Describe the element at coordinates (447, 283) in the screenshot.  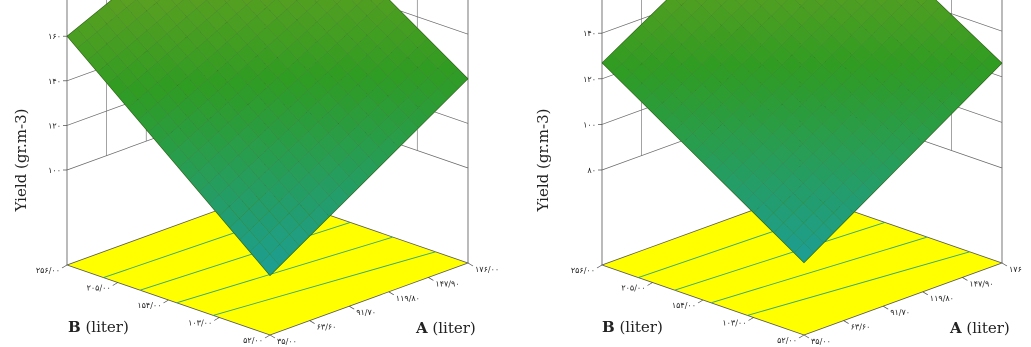
I see `x-tick-label: ۱۴۷/۹۰` at that location.